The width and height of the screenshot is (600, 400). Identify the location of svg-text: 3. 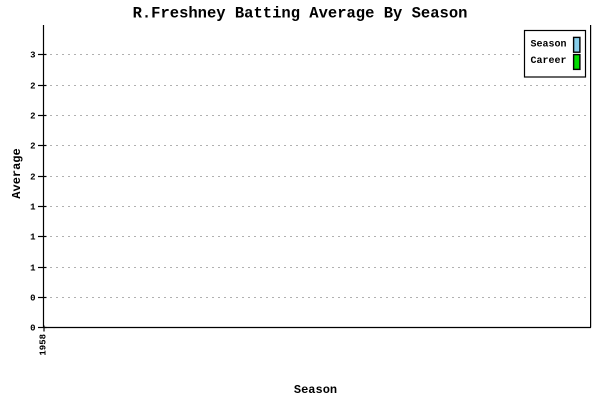
(32, 56).